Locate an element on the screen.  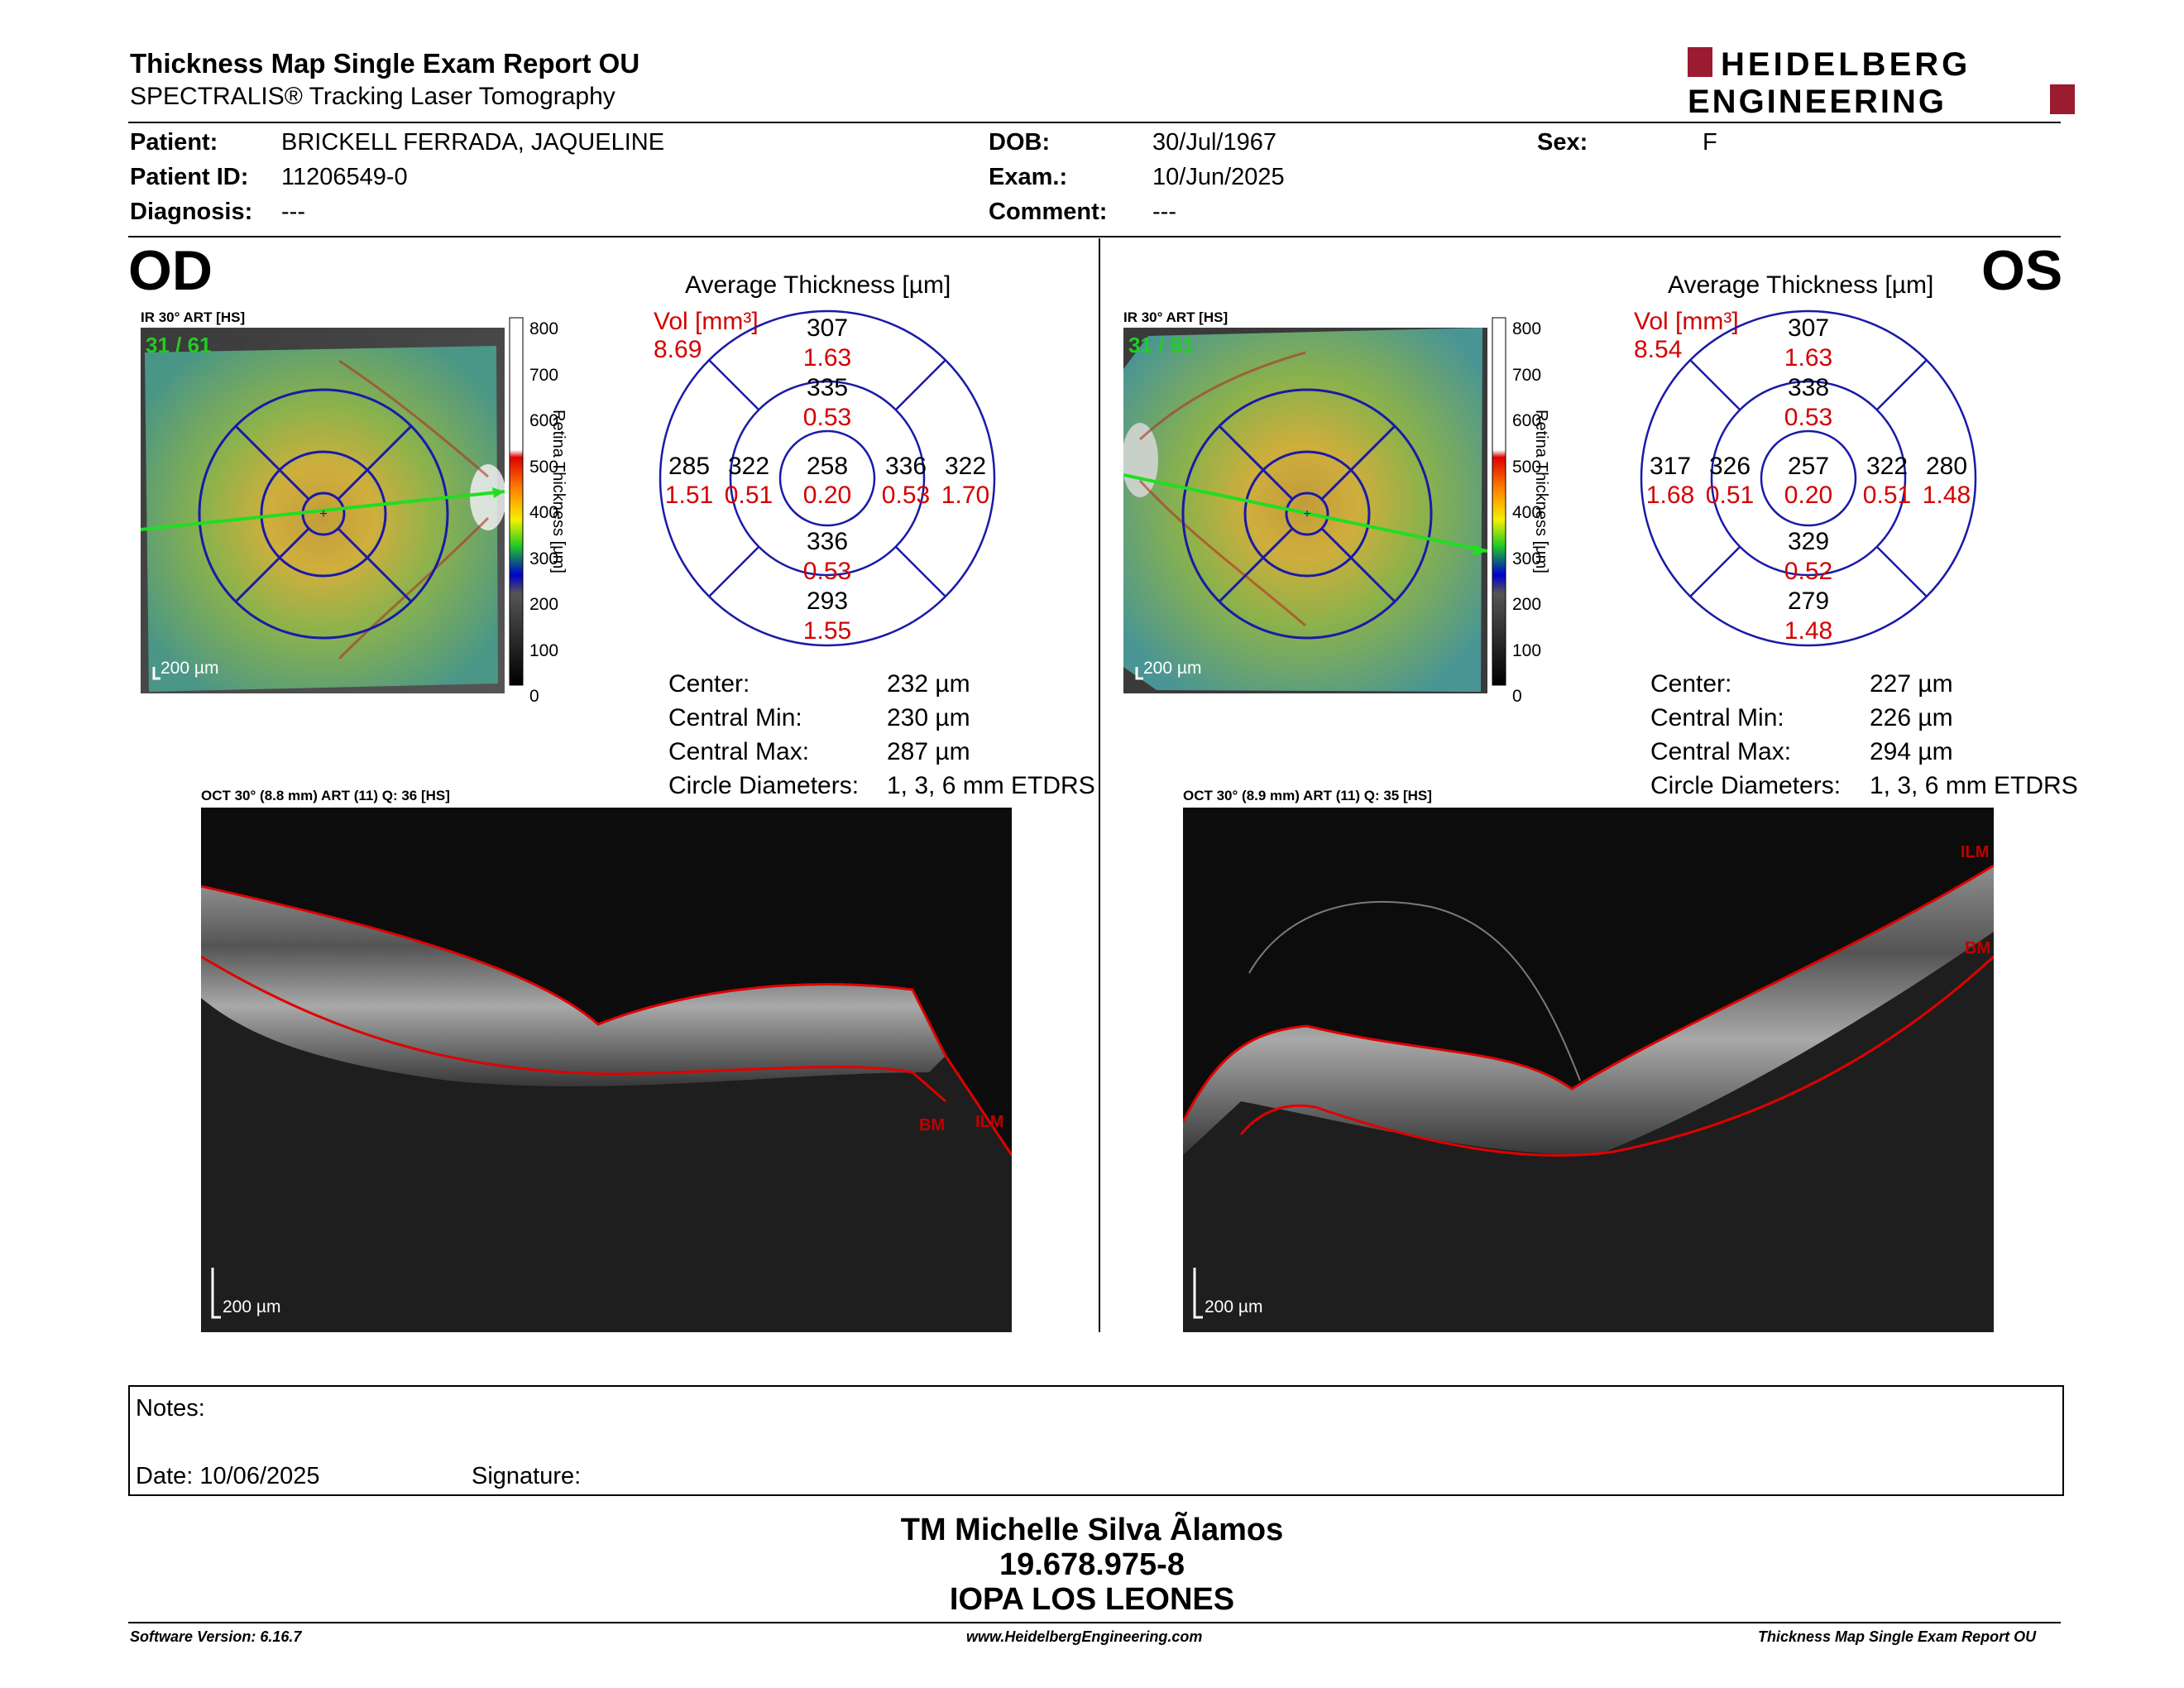
os-stat-min-label: Central Min: is located at coordinates (1717, 717).